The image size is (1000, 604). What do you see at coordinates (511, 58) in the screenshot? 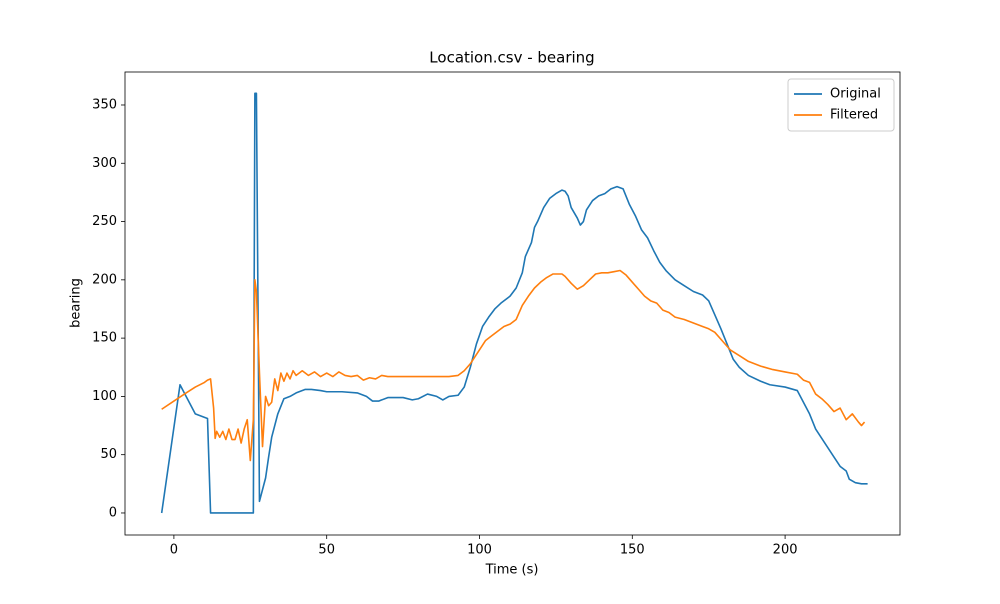
I see `chart-title: Location.csv - bearing` at bounding box center [511, 58].